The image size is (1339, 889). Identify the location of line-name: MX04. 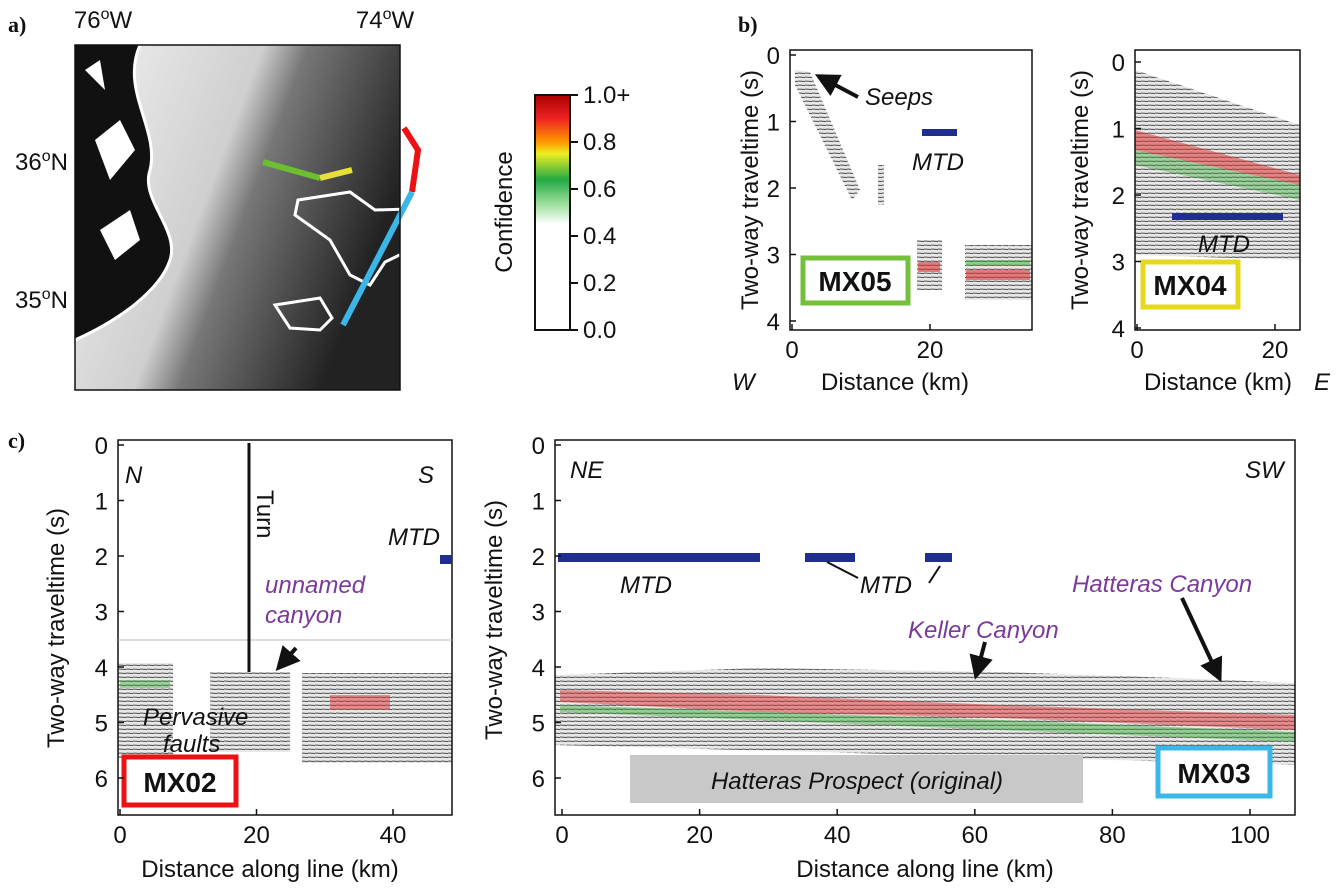
(1190, 285).